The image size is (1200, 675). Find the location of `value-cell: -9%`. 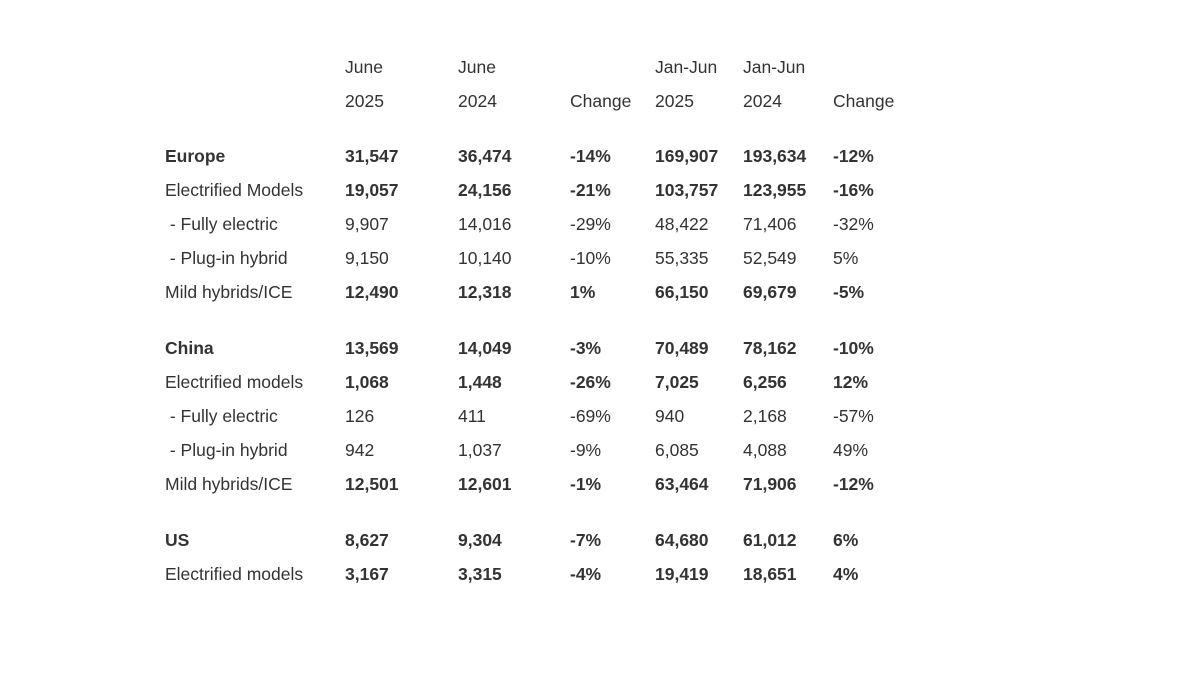

value-cell: -9% is located at coordinates (586, 450).